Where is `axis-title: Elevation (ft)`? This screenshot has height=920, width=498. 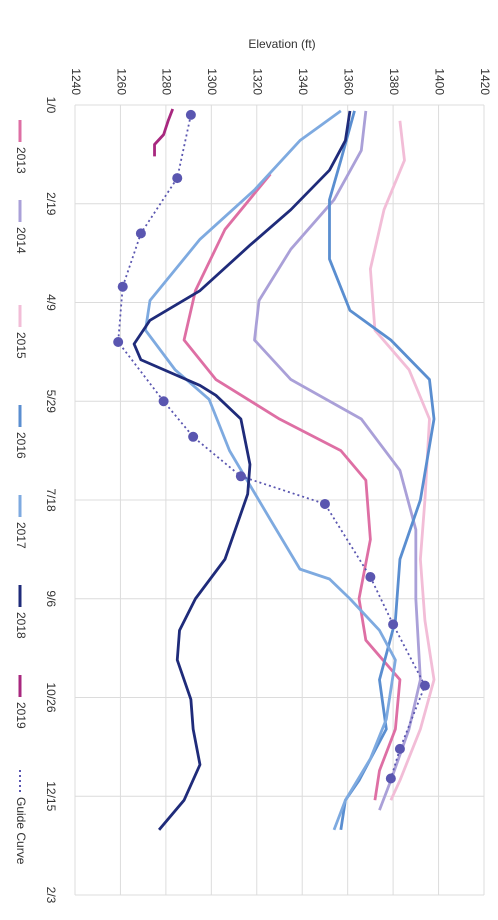 axis-title: Elevation (ft) is located at coordinates (281, 44).